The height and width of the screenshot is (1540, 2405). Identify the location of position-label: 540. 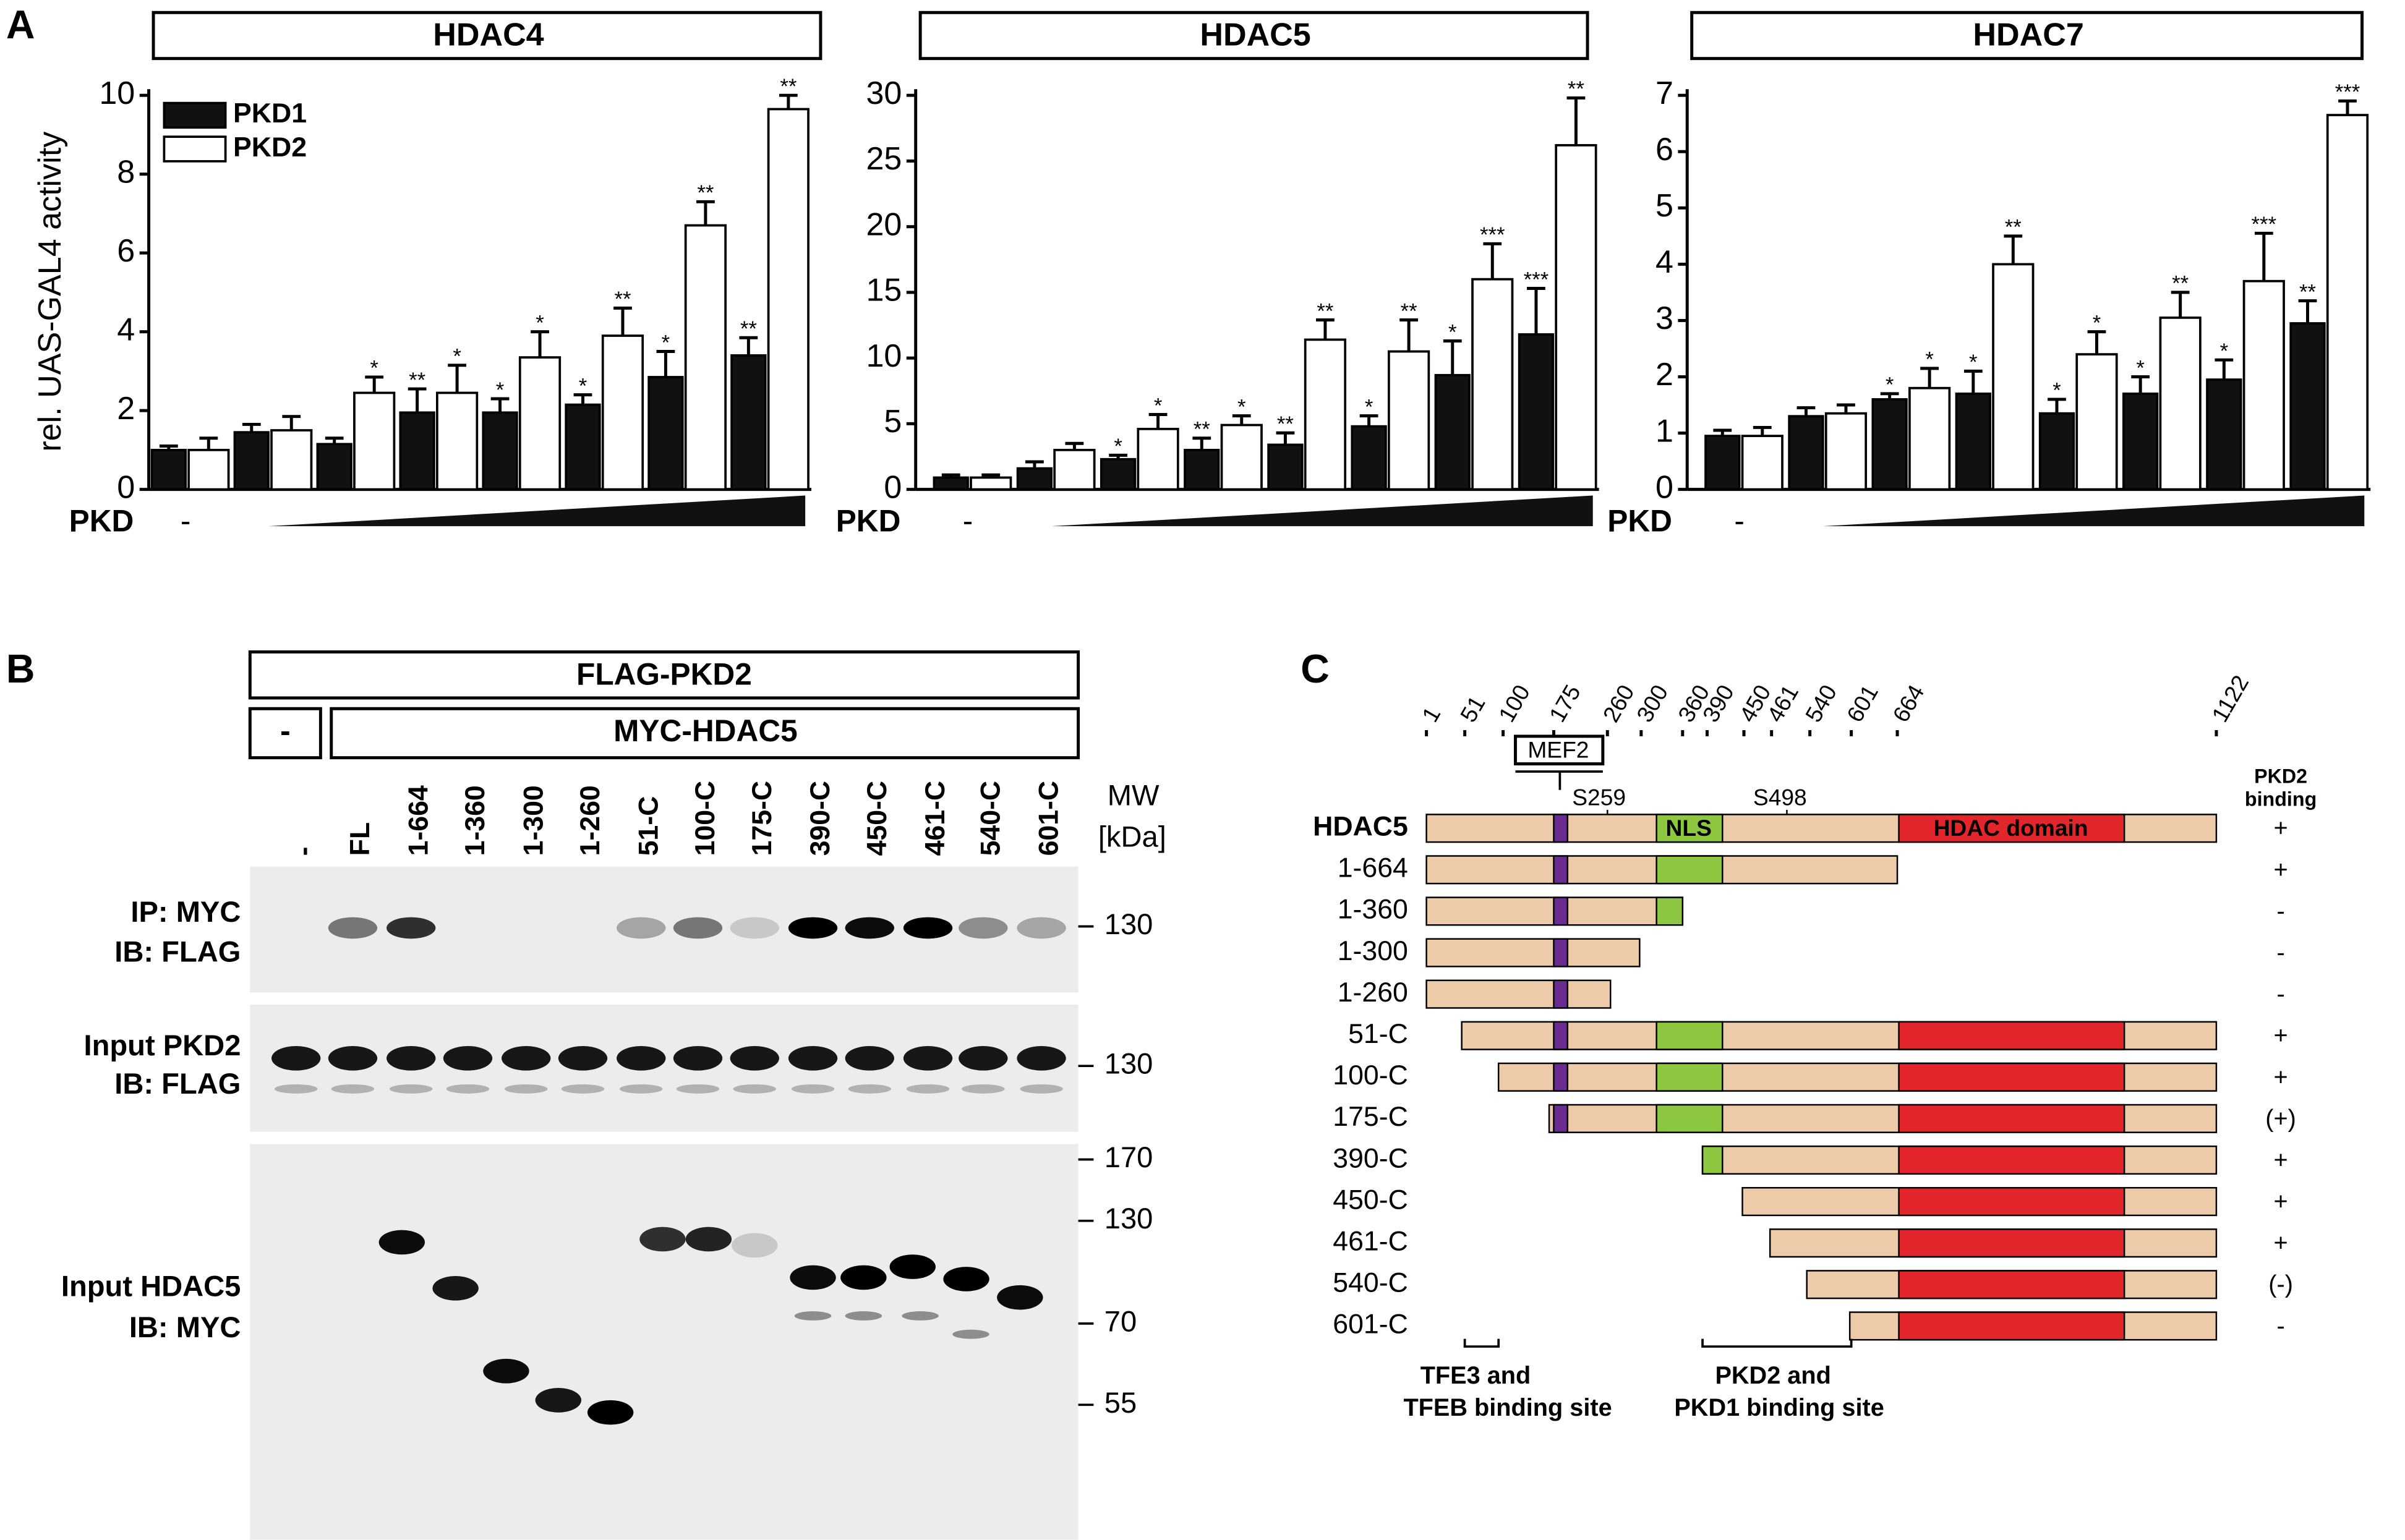
(1821, 703).